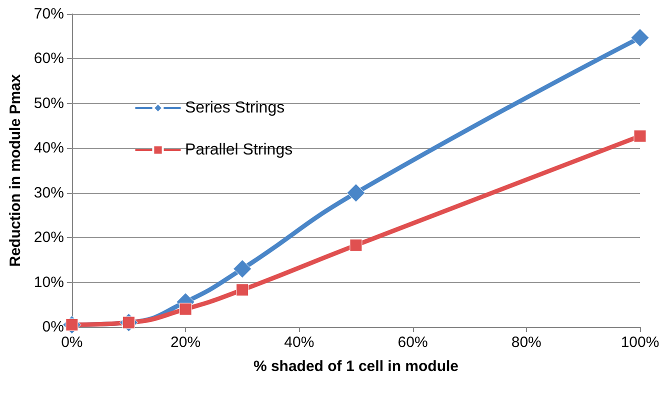 The height and width of the screenshot is (405, 664). I want to click on y-tick-label: 10%, so click(49, 282).